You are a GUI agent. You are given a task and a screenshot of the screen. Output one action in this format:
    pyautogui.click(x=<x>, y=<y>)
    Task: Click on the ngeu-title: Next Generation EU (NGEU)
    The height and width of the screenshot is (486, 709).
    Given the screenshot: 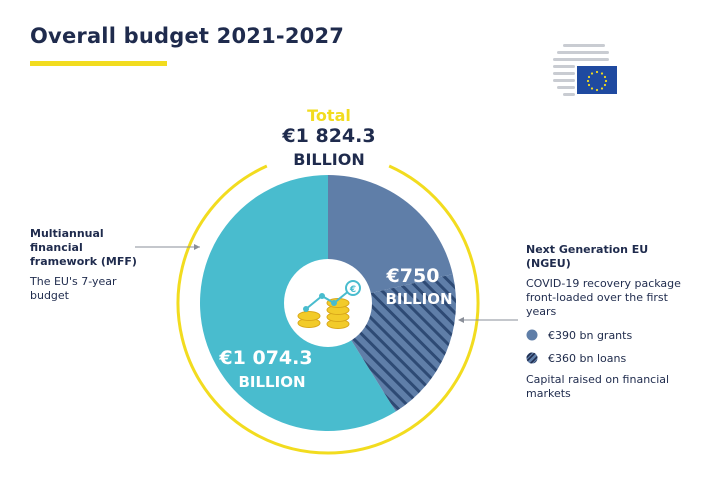 What is the action you would take?
    pyautogui.click(x=587, y=256)
    